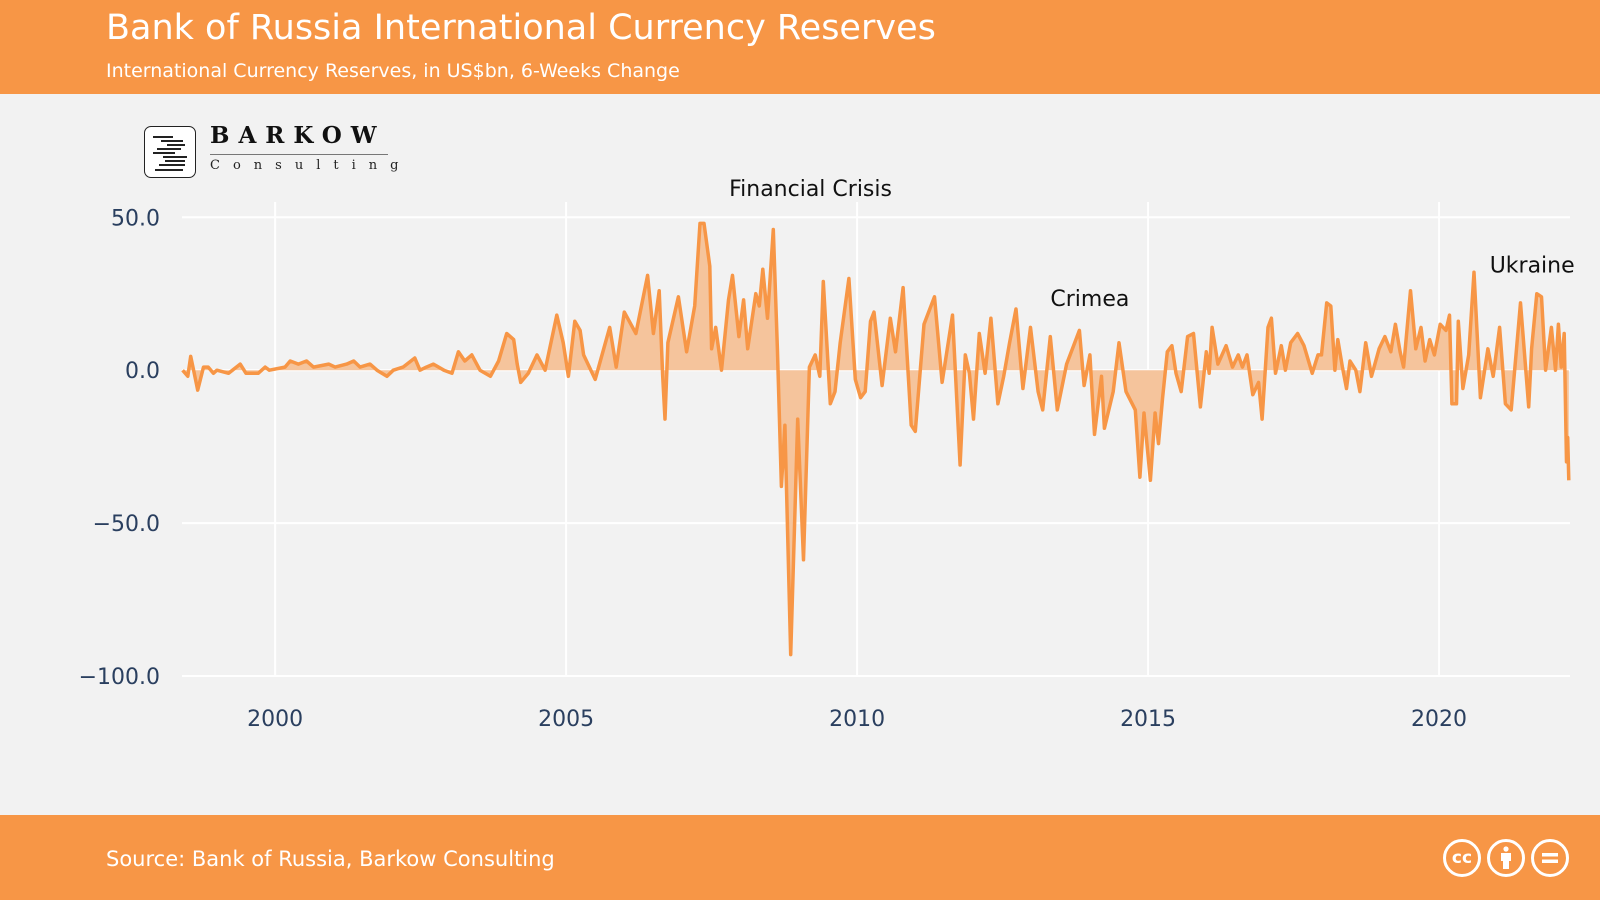 Image resolution: width=1600 pixels, height=900 pixels. What do you see at coordinates (119, 677) in the screenshot?
I see `y-tick-label: −100.0` at bounding box center [119, 677].